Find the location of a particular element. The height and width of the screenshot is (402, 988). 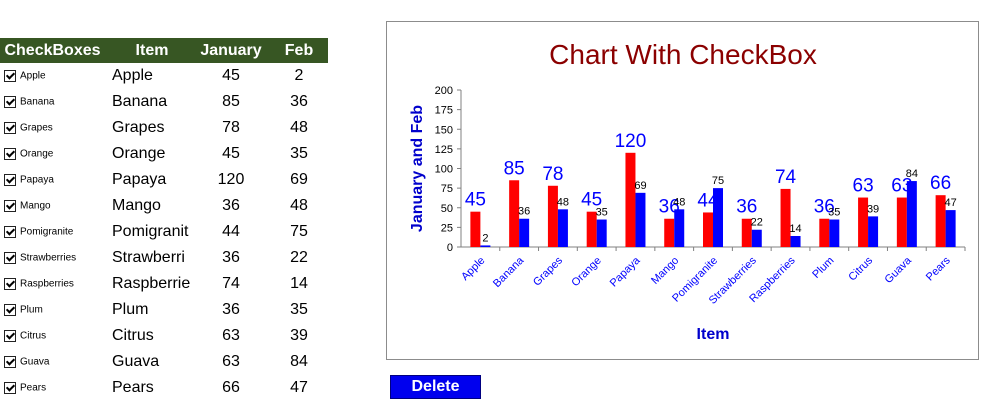

checkbox-label: Strawberries is located at coordinates (48, 258).